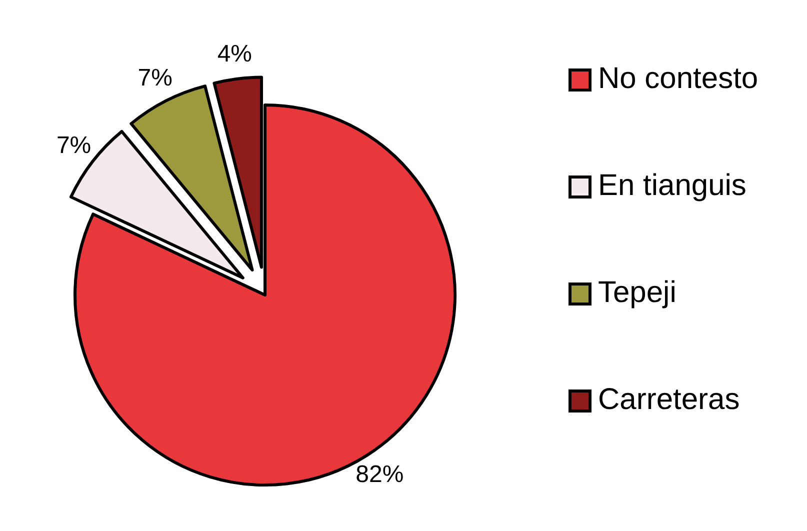 The width and height of the screenshot is (807, 531). What do you see at coordinates (669, 399) in the screenshot?
I see `legend-label: Carreteras` at bounding box center [669, 399].